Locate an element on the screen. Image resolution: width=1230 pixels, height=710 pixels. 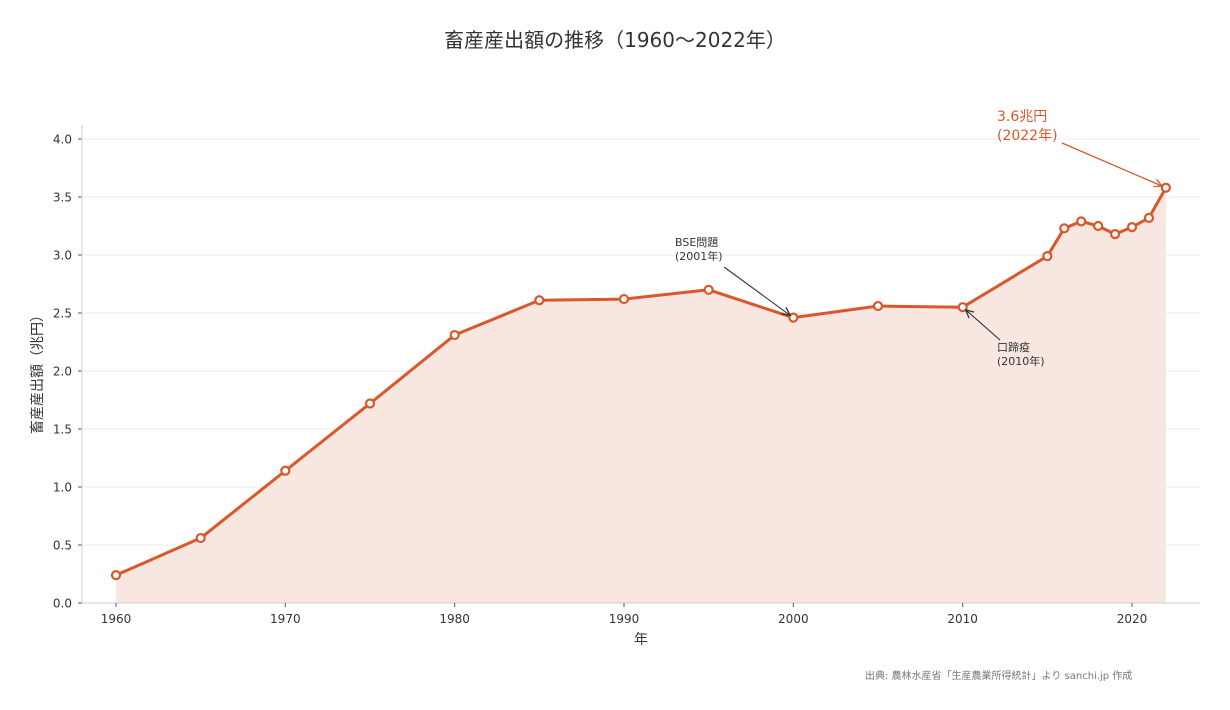
annotations: BSE問題(2001年) 口蹄疫(2010年) 3.6兆円 (2022年) is located at coordinates (918, 238).